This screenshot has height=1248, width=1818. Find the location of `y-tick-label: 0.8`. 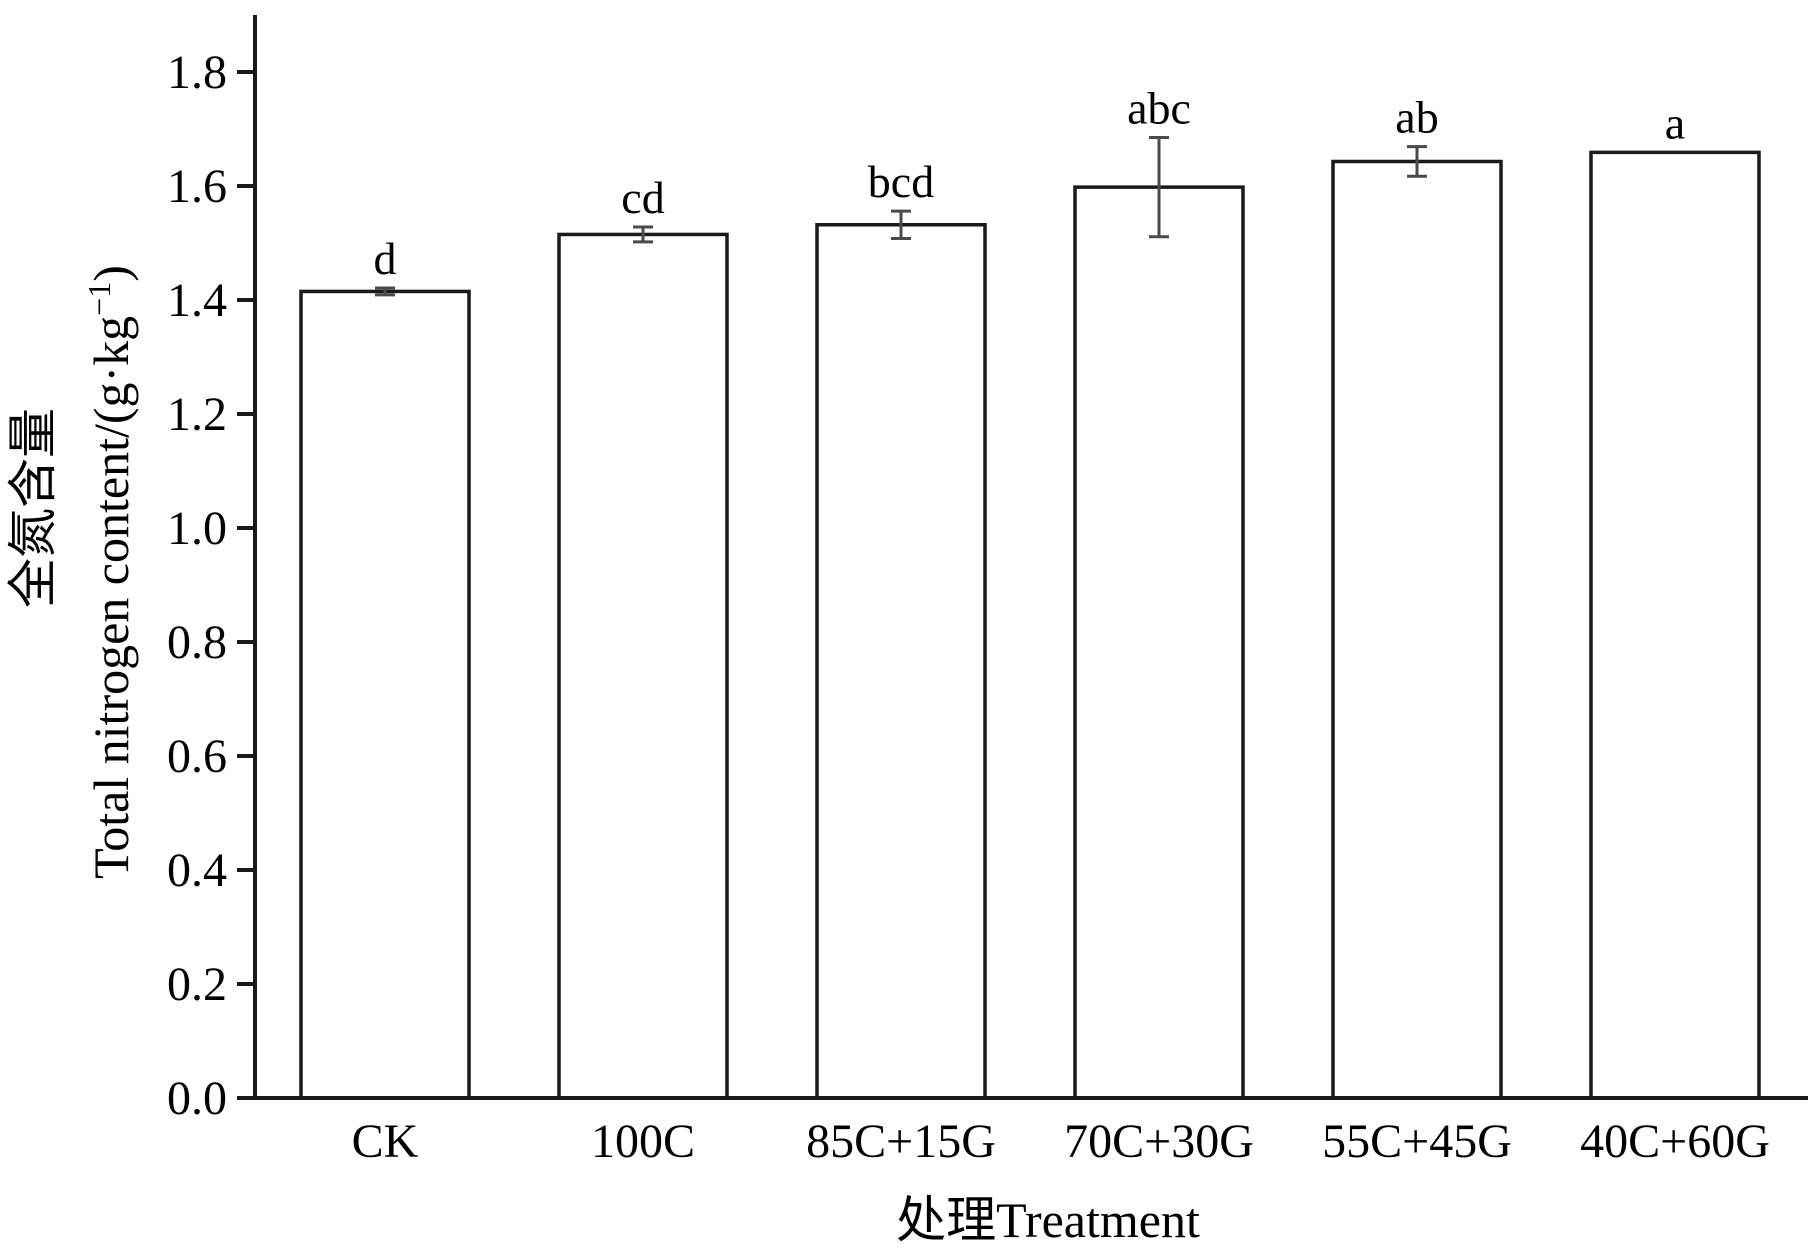

y-tick-label: 0.8 is located at coordinates (197, 642).